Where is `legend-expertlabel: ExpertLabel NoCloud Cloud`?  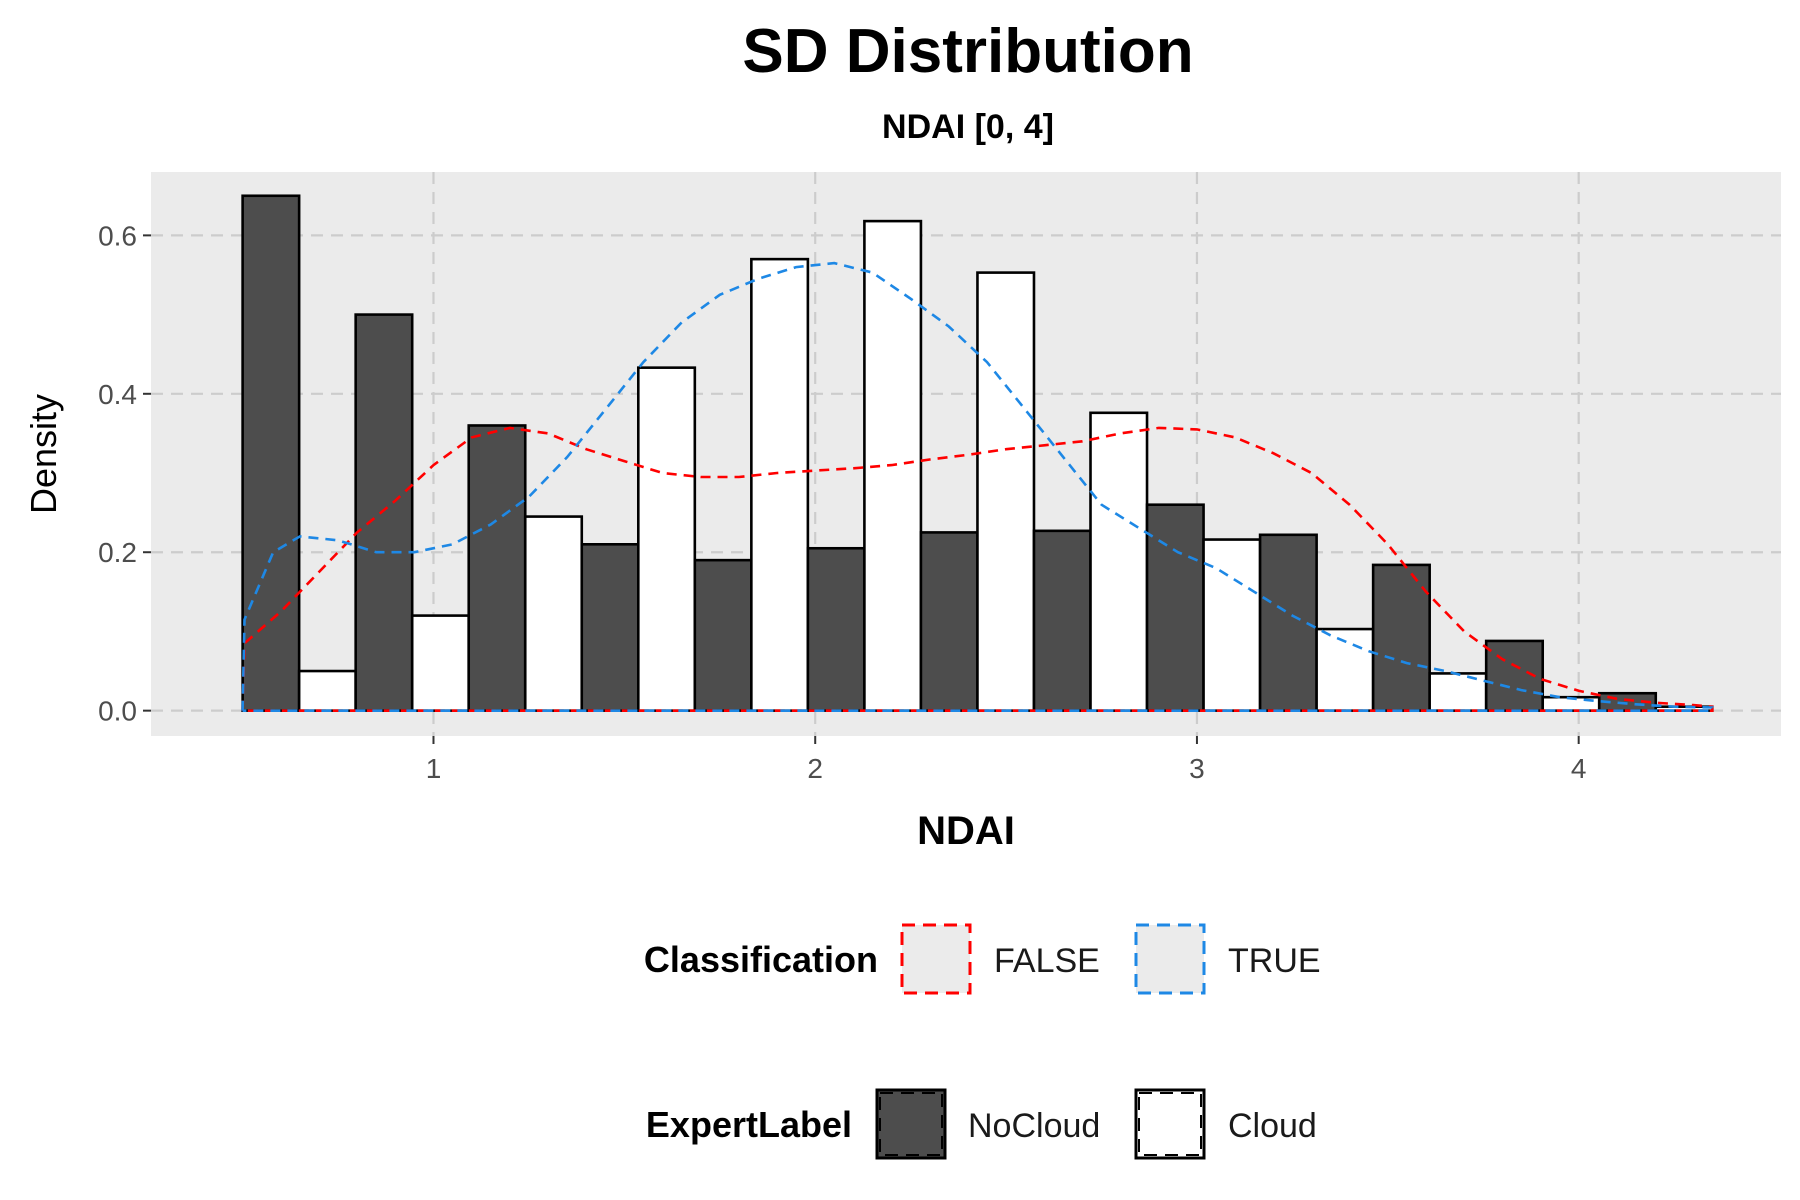 legend-expertlabel: ExpertLabel NoCloud Cloud is located at coordinates (981, 1124).